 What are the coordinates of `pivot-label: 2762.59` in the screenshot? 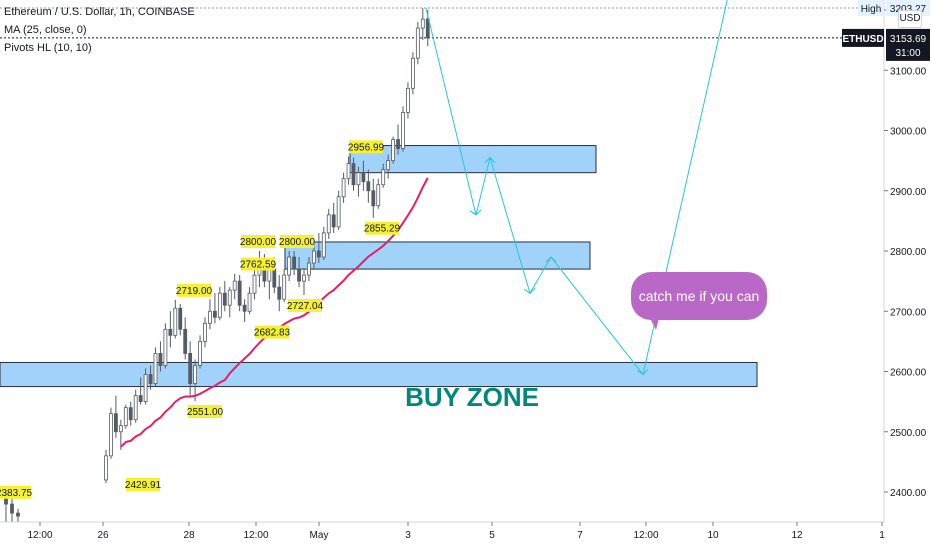 It's located at (258, 265).